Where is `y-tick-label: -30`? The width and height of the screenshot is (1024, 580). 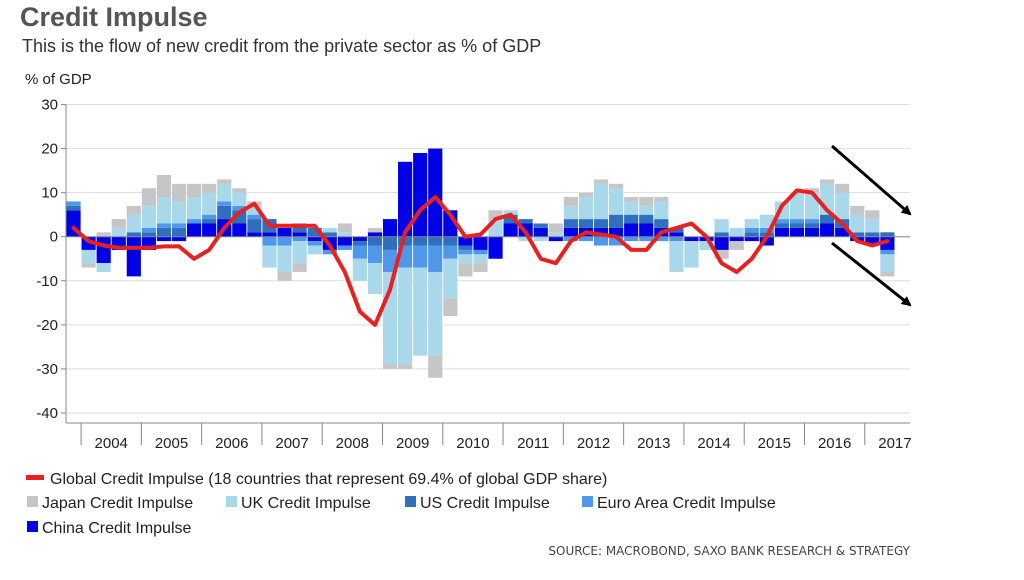 y-tick-label: -30 is located at coordinates (47, 369).